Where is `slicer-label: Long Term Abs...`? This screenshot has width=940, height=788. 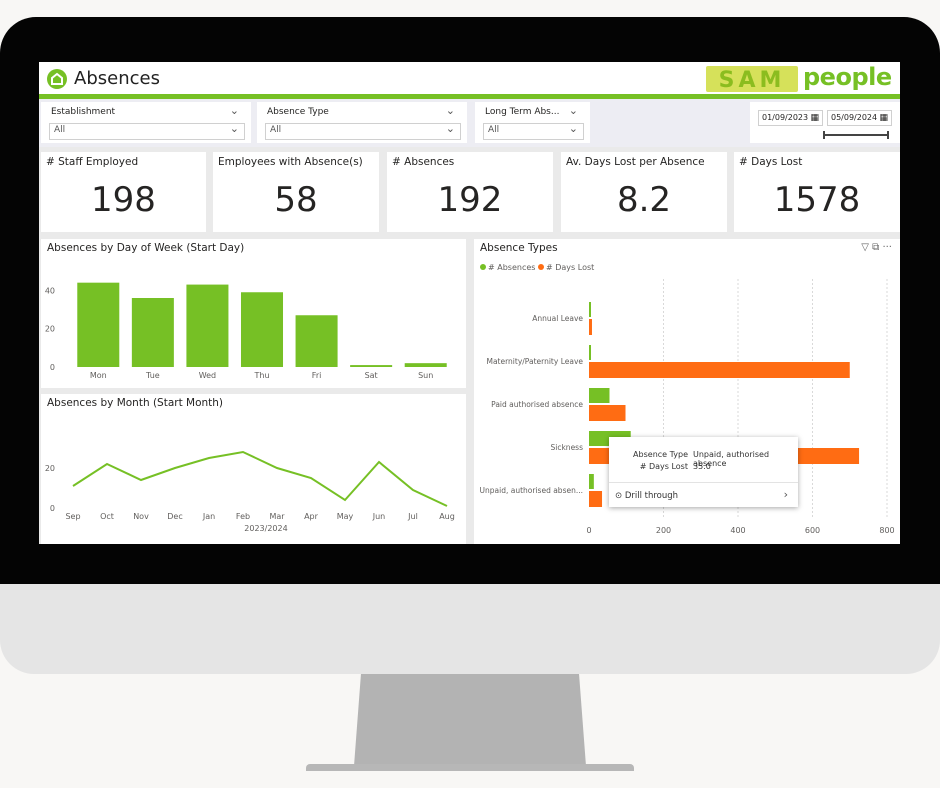
slicer-label: Long Term Abs... is located at coordinates (522, 112).